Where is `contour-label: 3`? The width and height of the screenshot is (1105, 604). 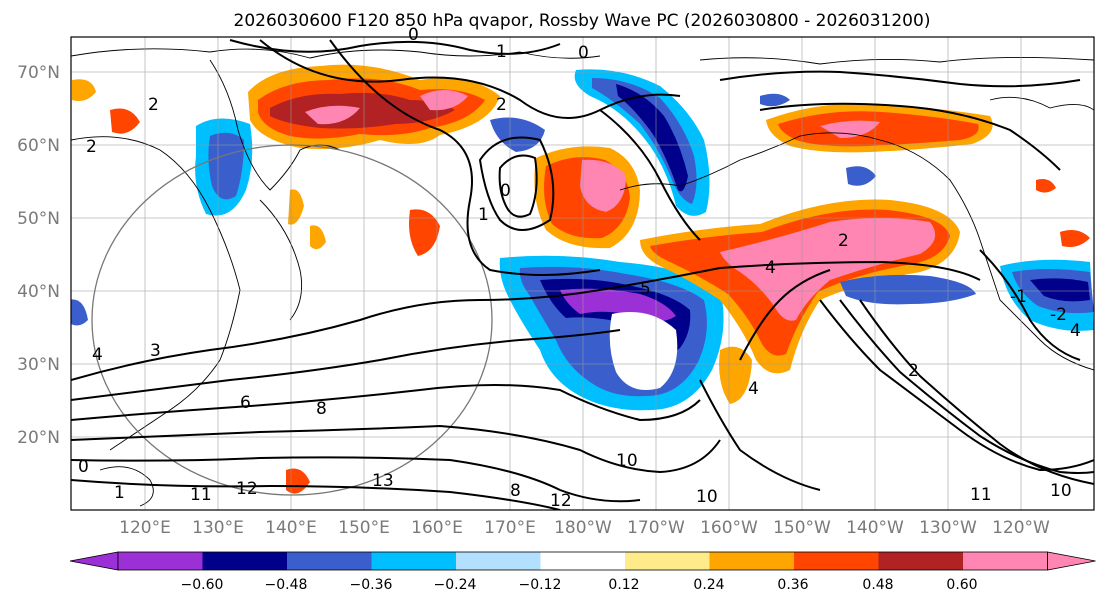
contour-label: 3 is located at coordinates (155, 351).